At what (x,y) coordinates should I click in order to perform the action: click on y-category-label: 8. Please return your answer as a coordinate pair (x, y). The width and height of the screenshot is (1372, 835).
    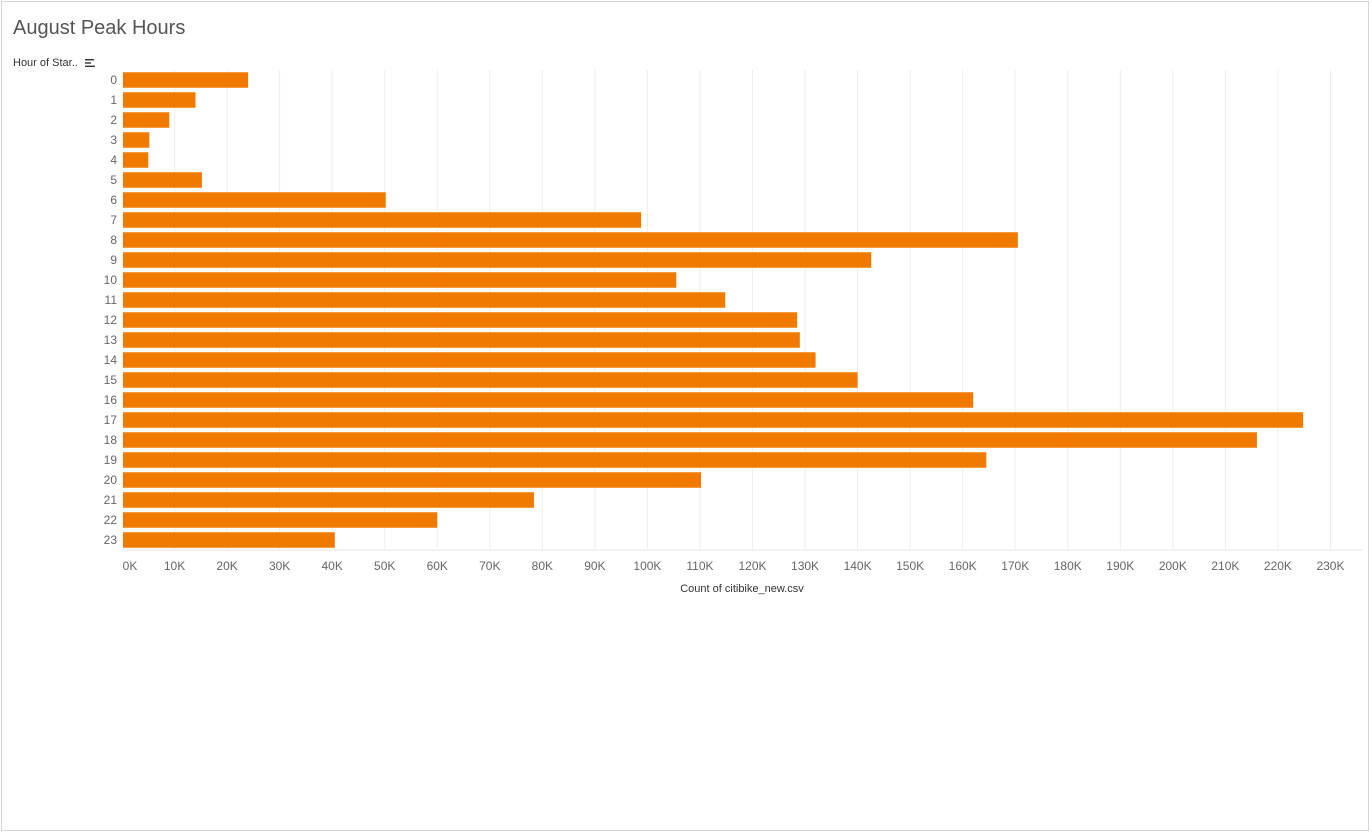
    Looking at the image, I should click on (113, 240).